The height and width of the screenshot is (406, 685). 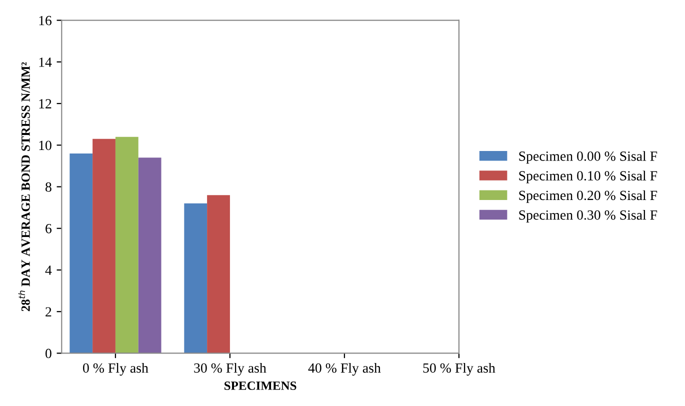 I want to click on y-tick-label: 0, so click(x=49, y=353).